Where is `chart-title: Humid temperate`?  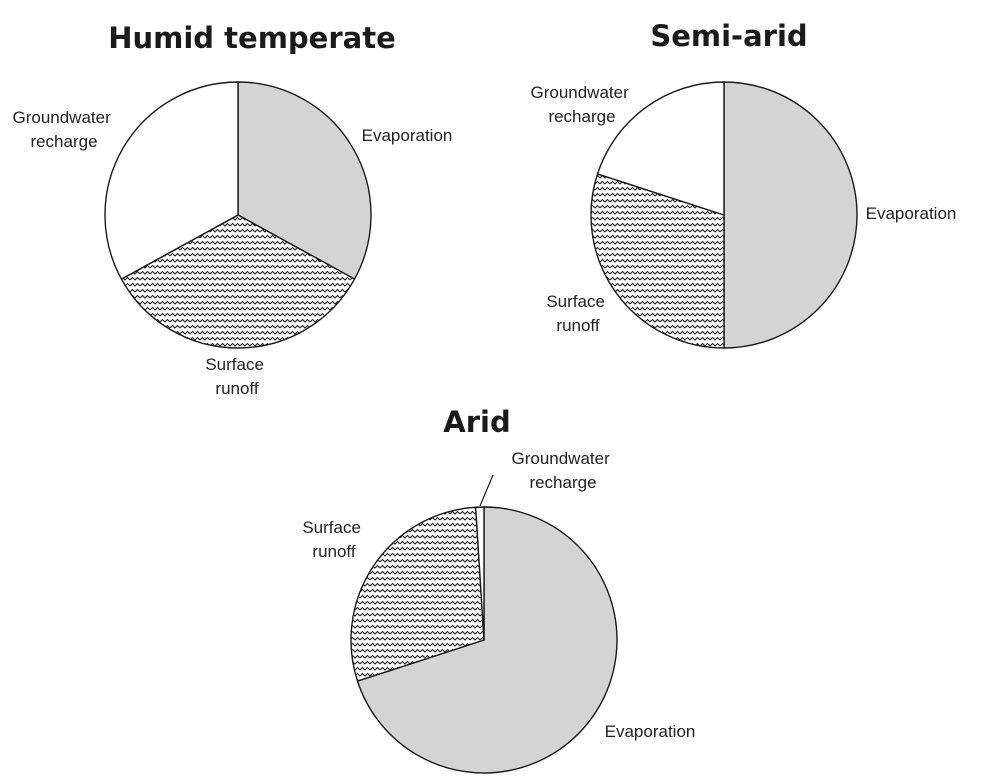 chart-title: Humid temperate is located at coordinates (252, 38).